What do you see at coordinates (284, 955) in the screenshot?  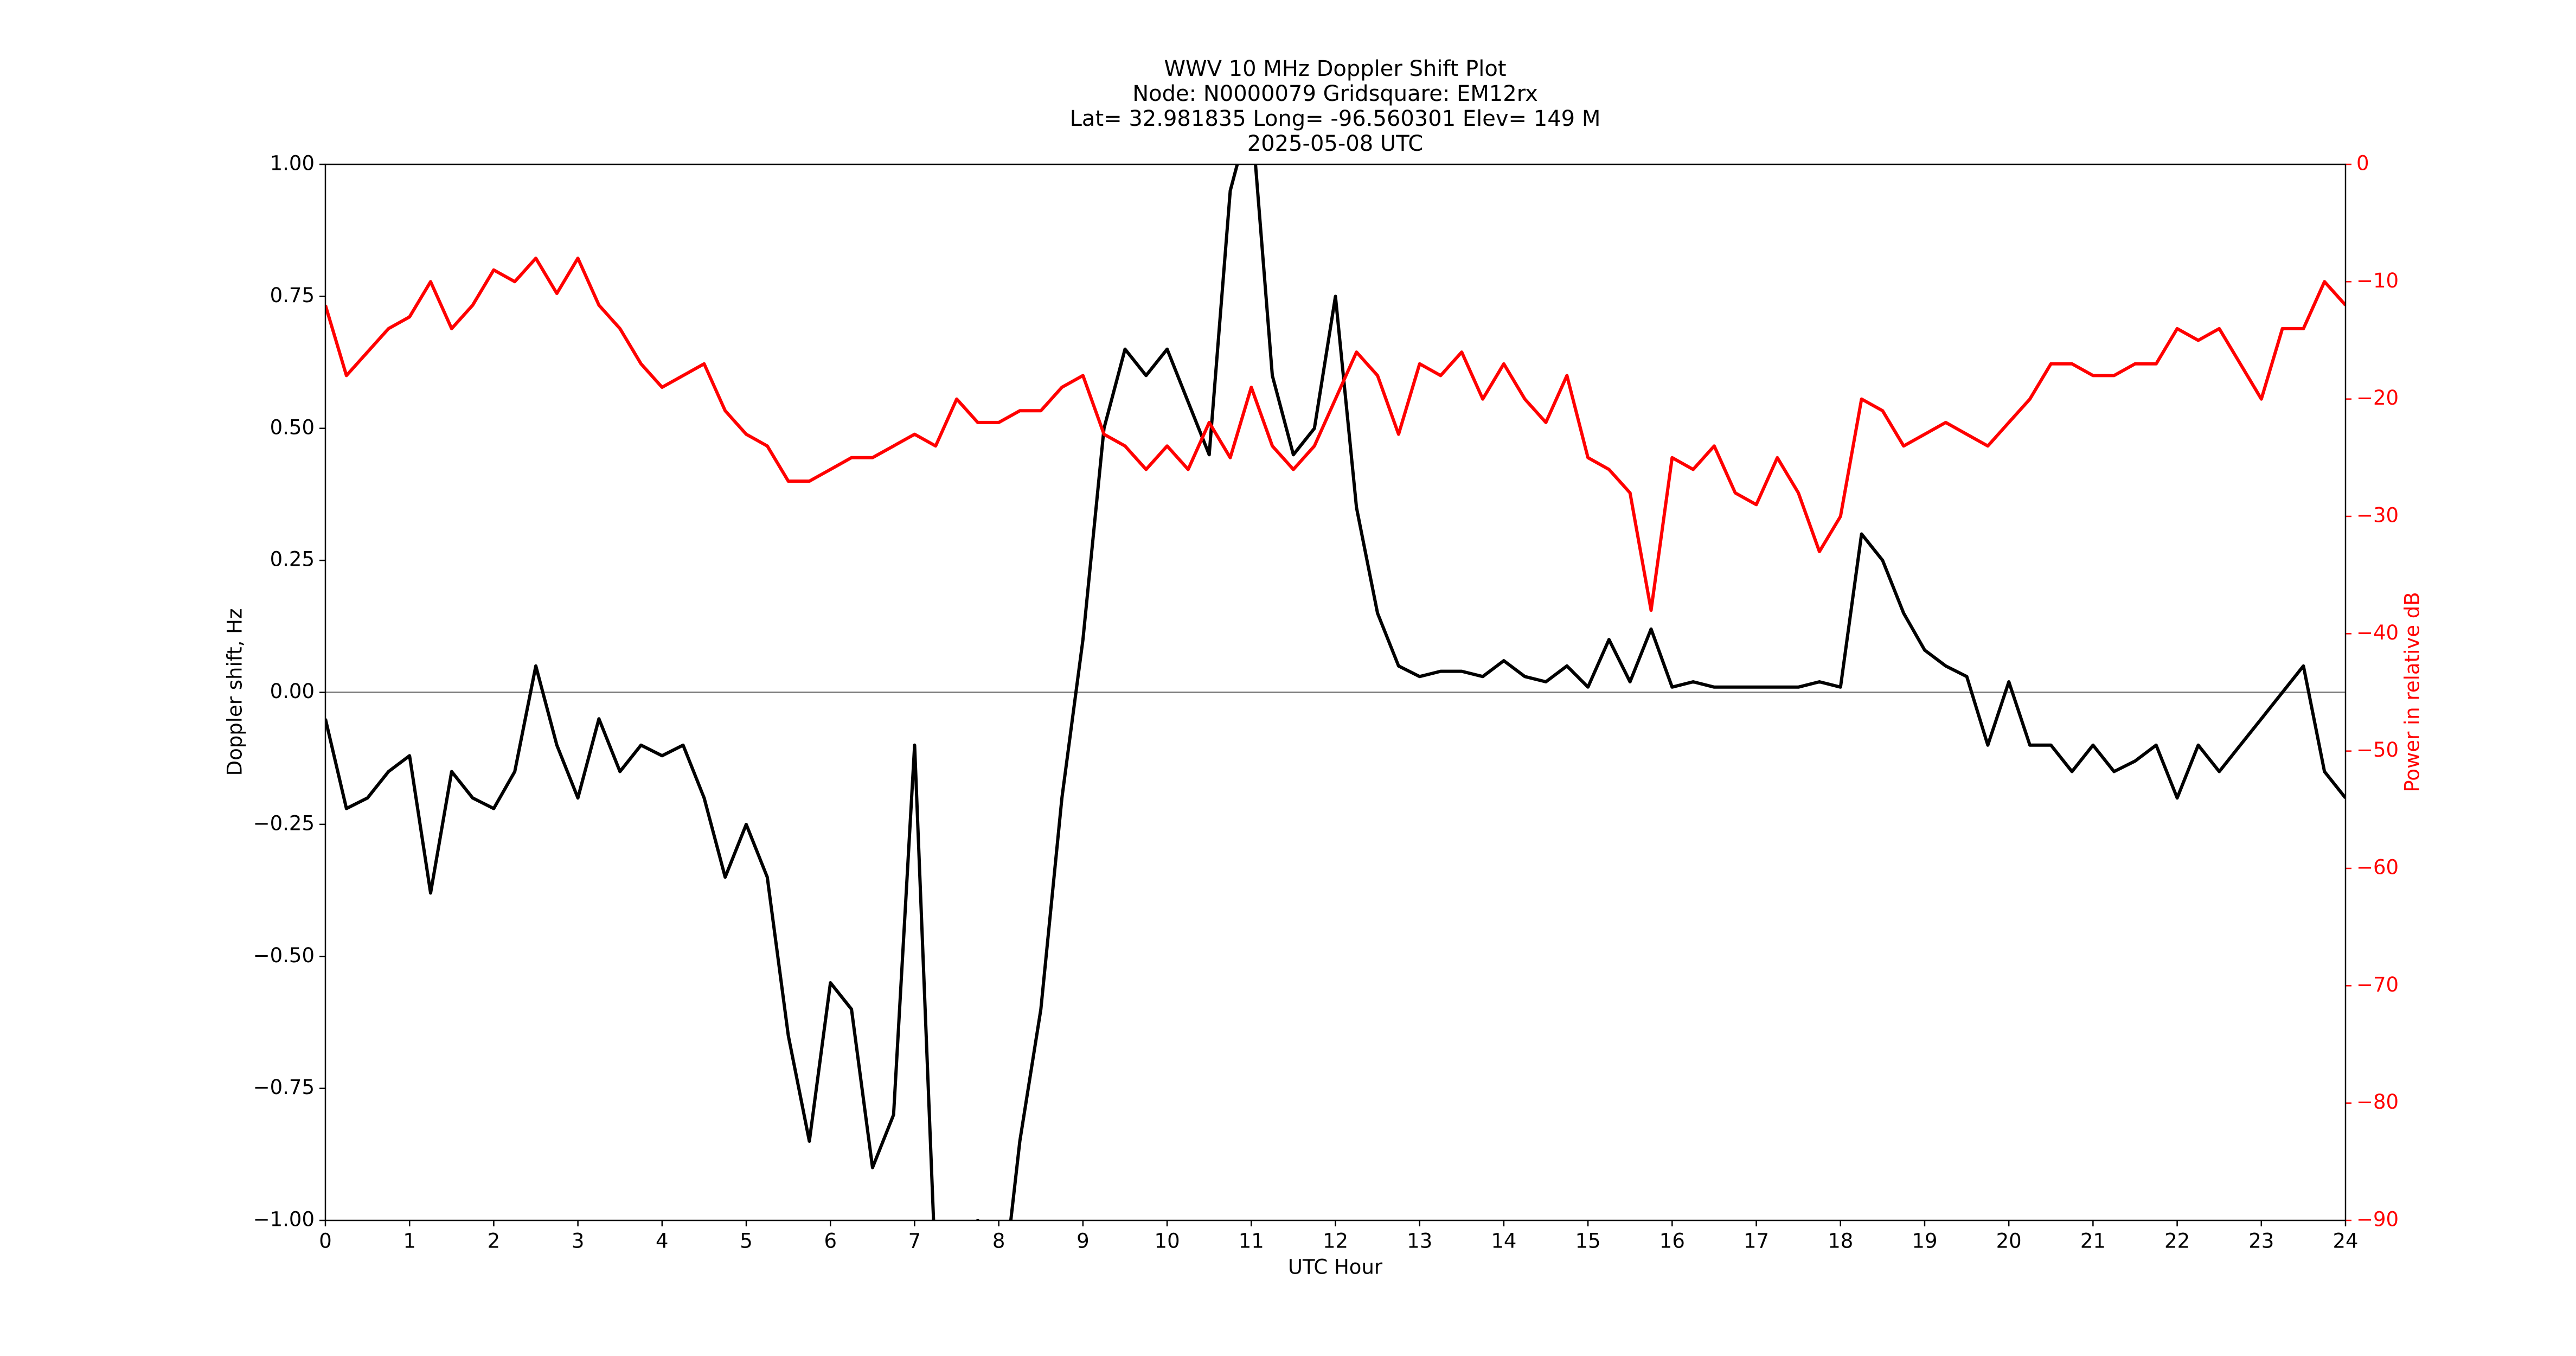 I see `y-tick-label: −0.50` at bounding box center [284, 955].